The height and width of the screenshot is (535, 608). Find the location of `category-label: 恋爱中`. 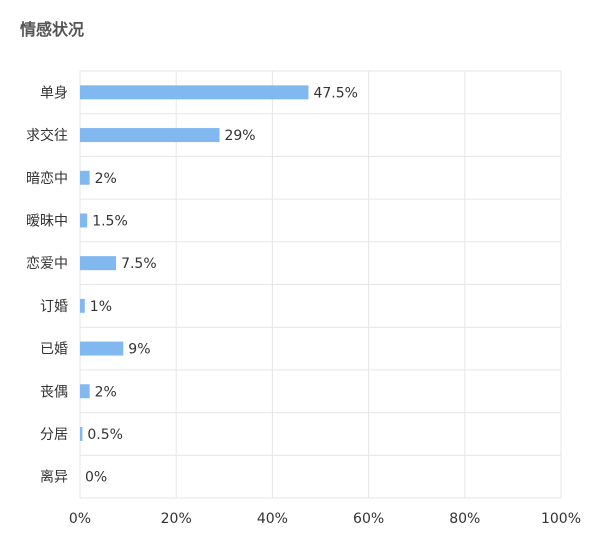

category-label: 恋爱中 is located at coordinates (47, 263).